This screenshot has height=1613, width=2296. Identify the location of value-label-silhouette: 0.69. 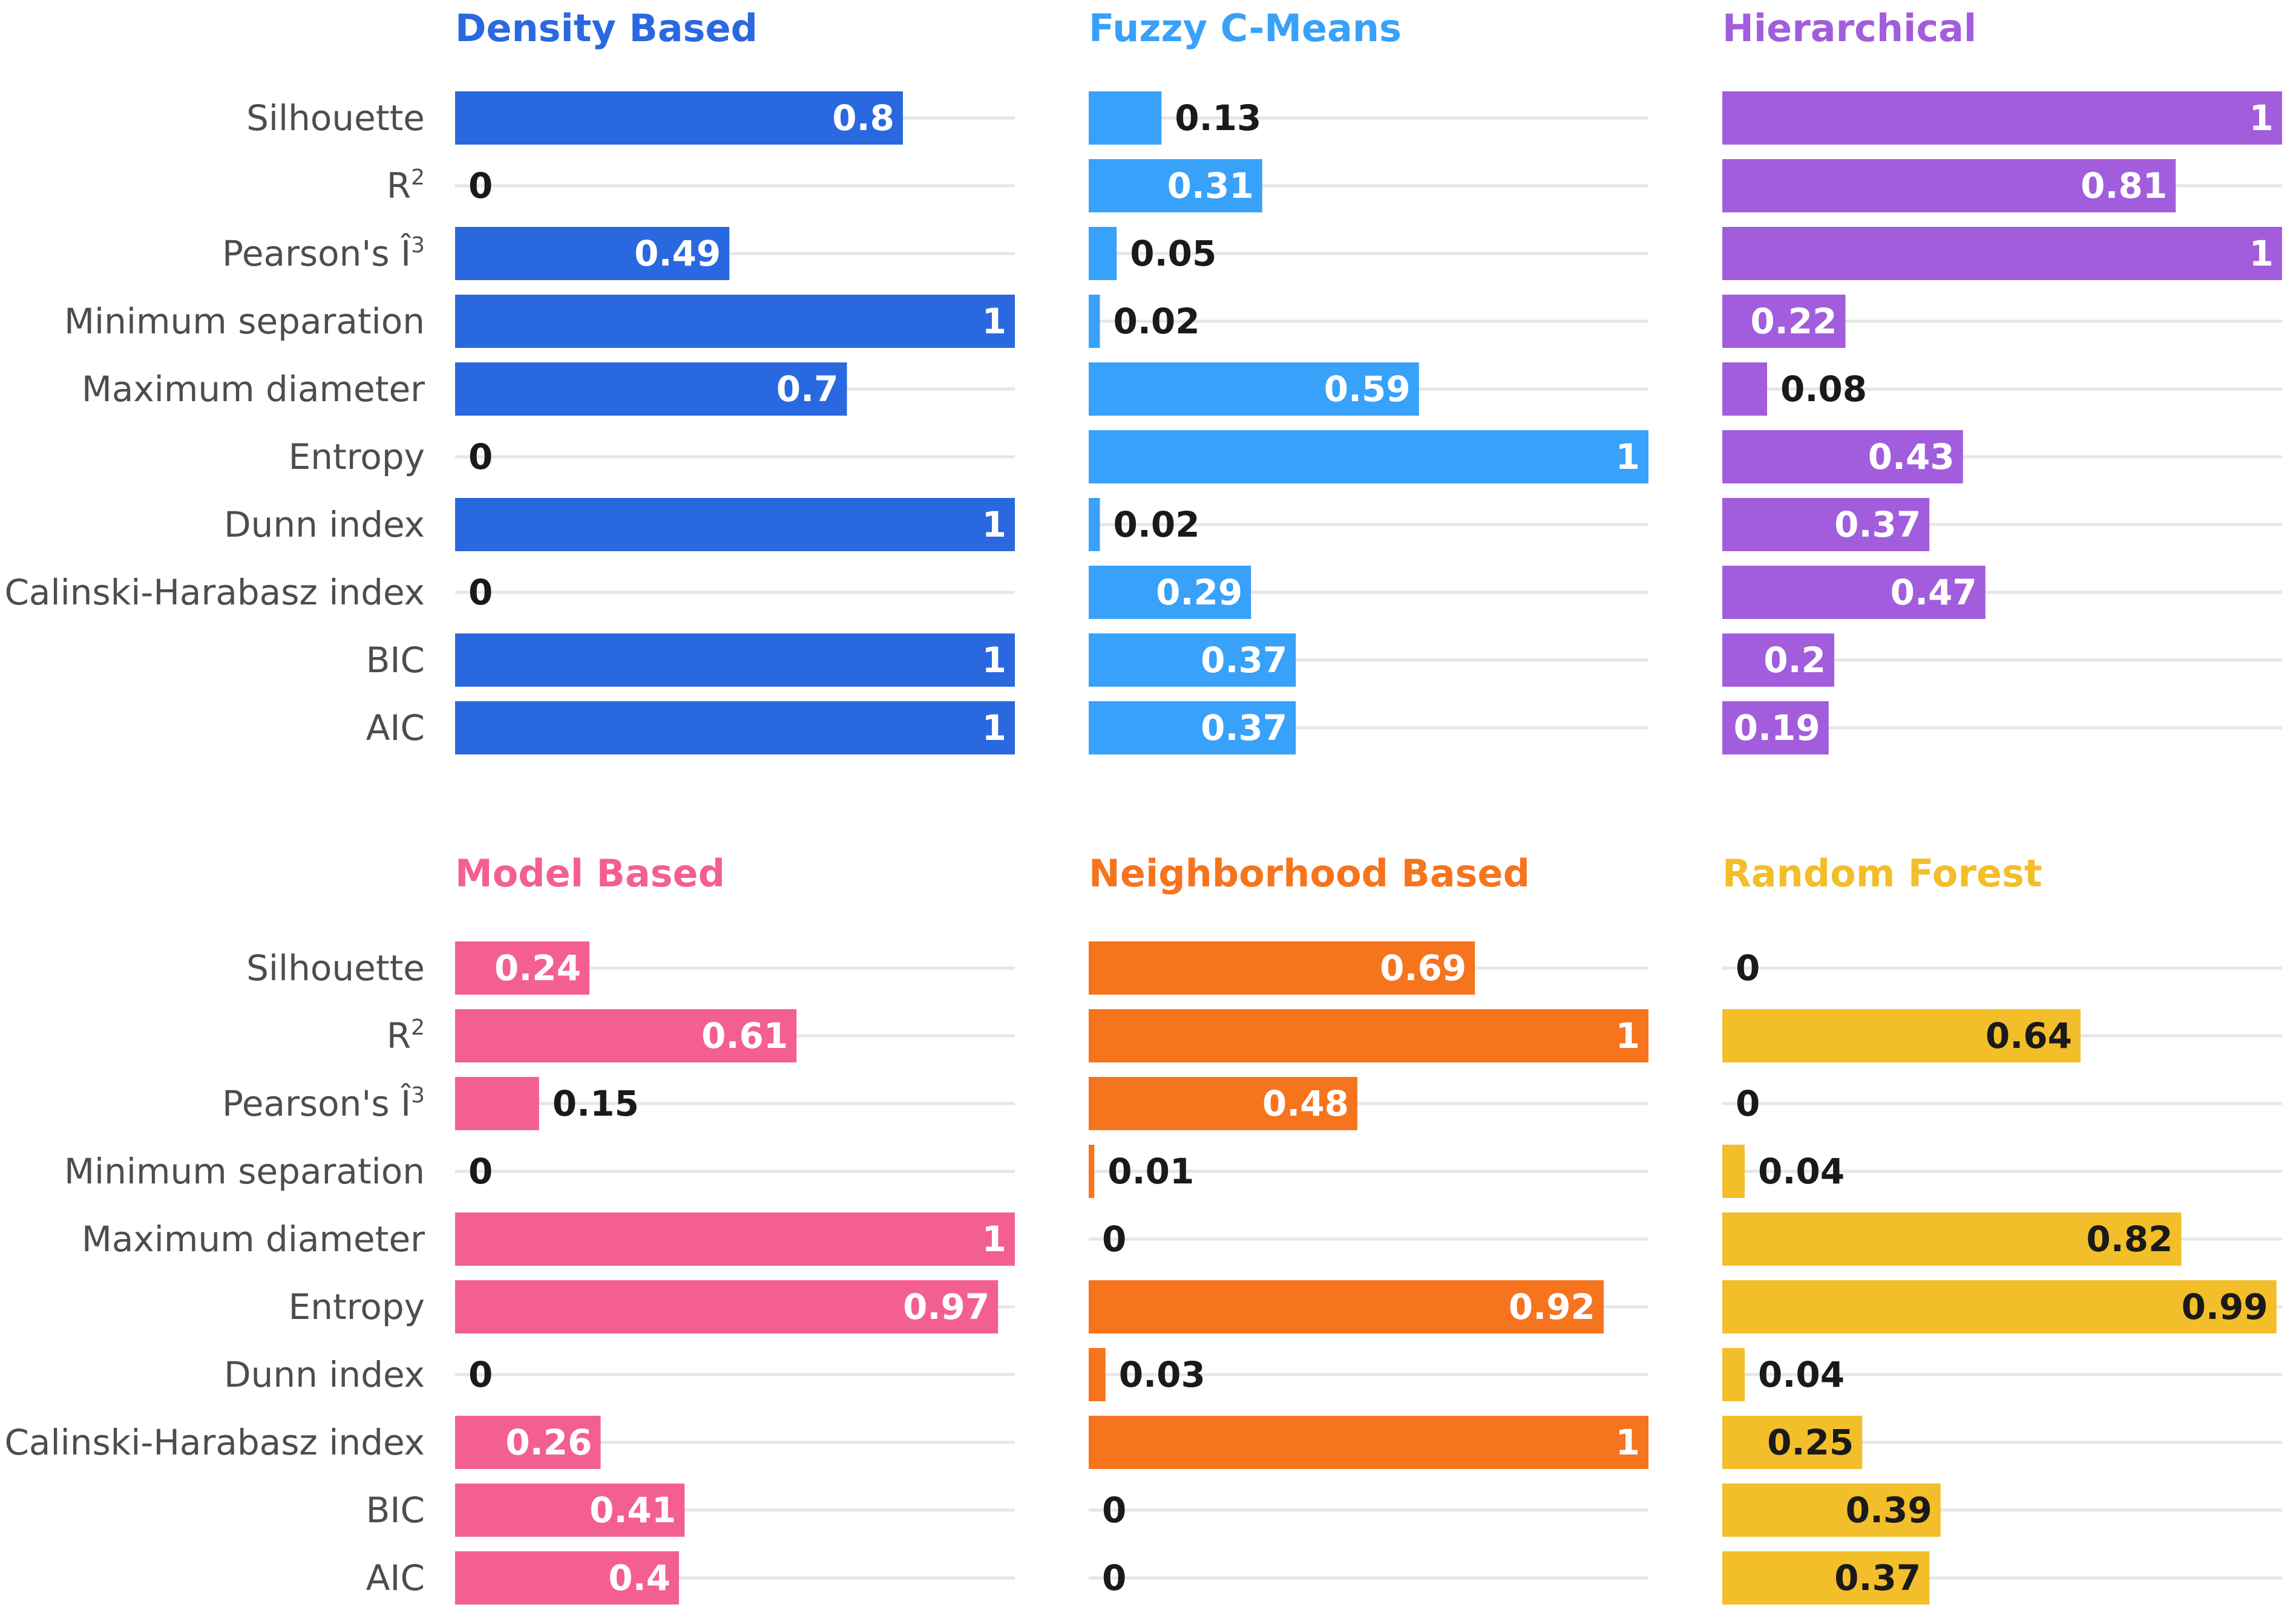
(1423, 968).